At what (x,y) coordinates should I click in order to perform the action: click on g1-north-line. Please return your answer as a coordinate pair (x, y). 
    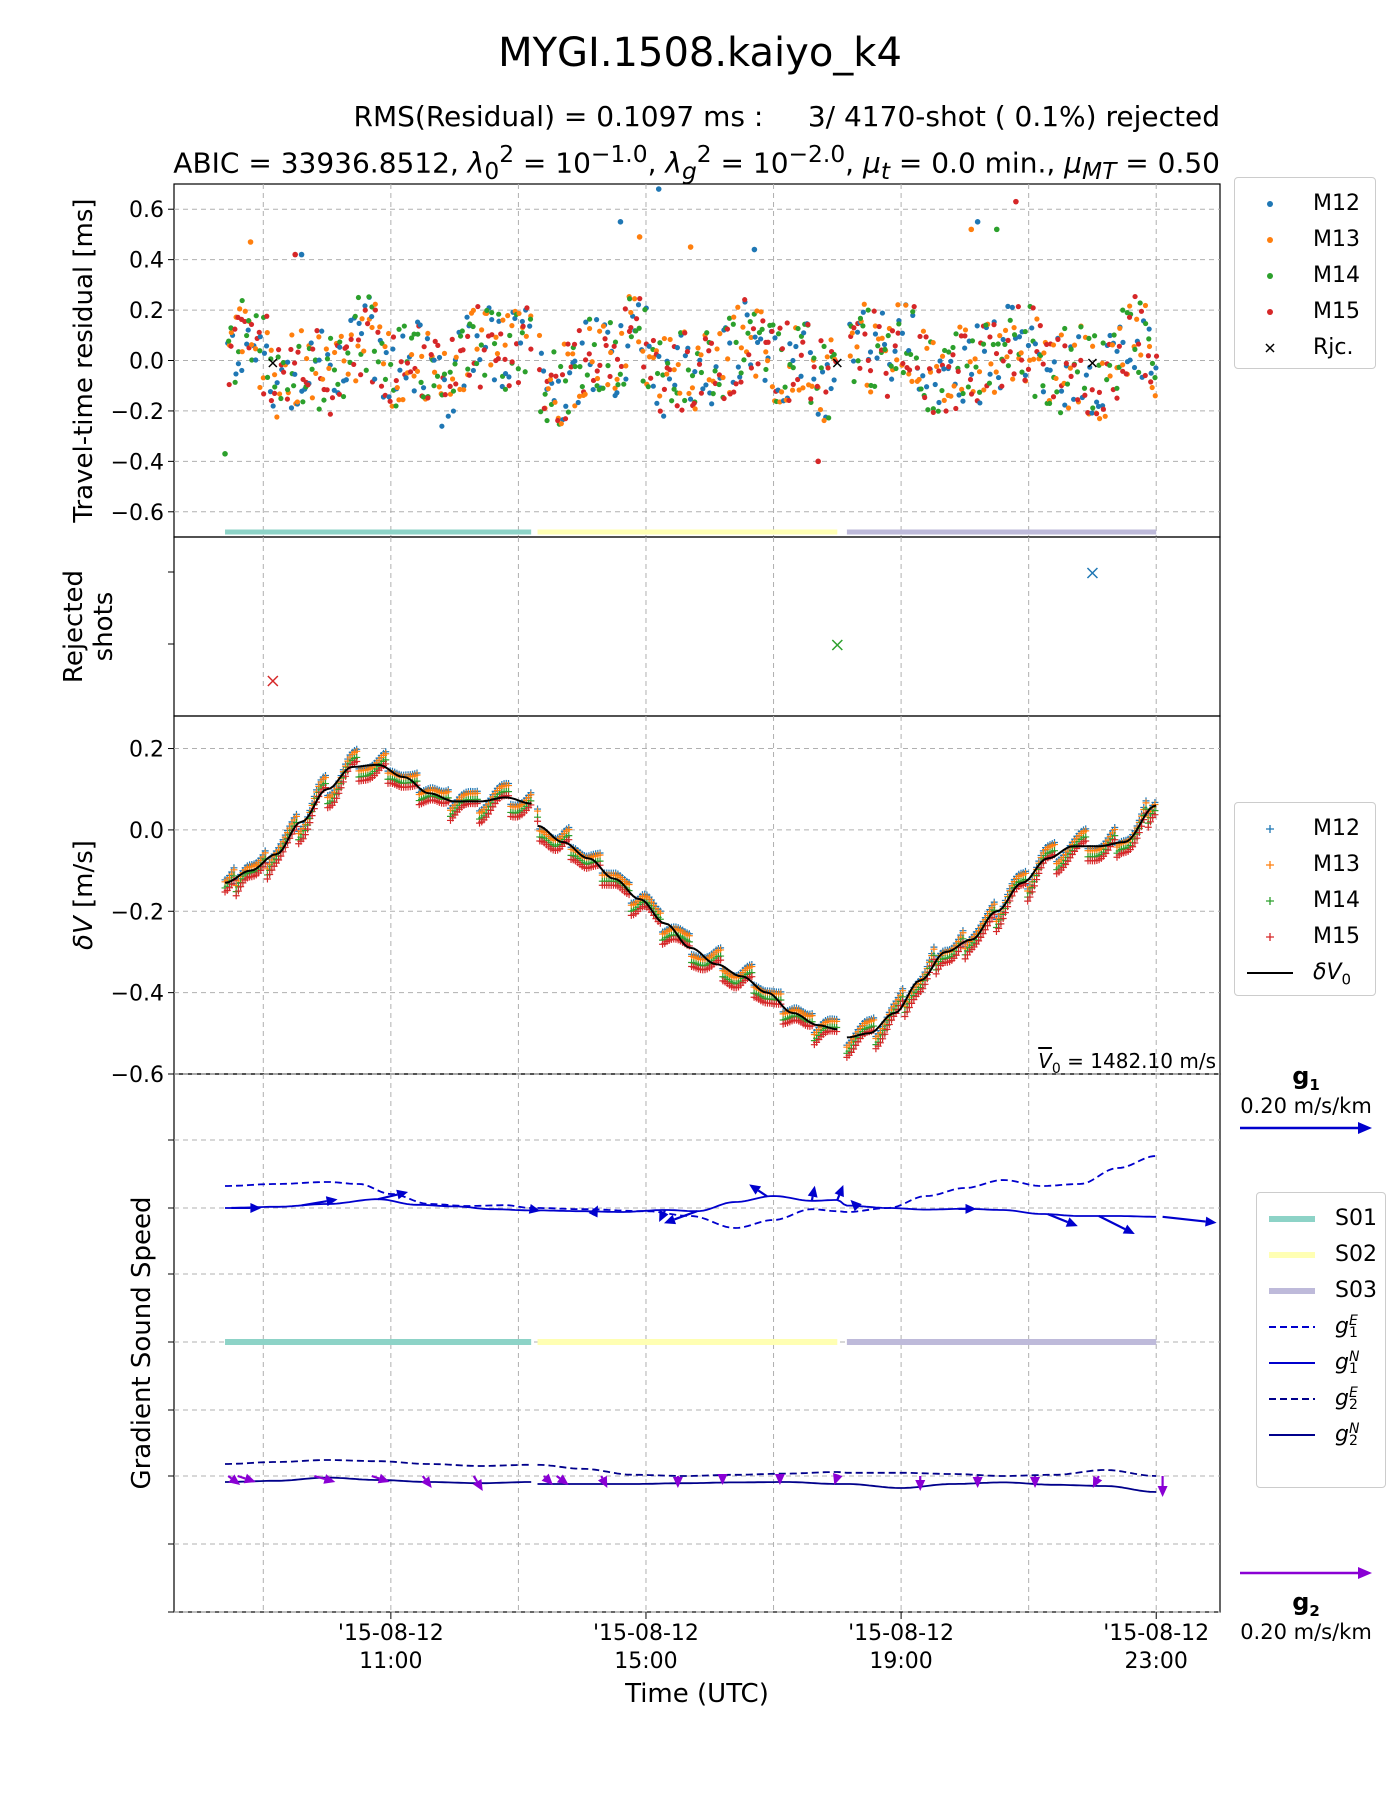
    Looking at the image, I should click on (847, 1206).